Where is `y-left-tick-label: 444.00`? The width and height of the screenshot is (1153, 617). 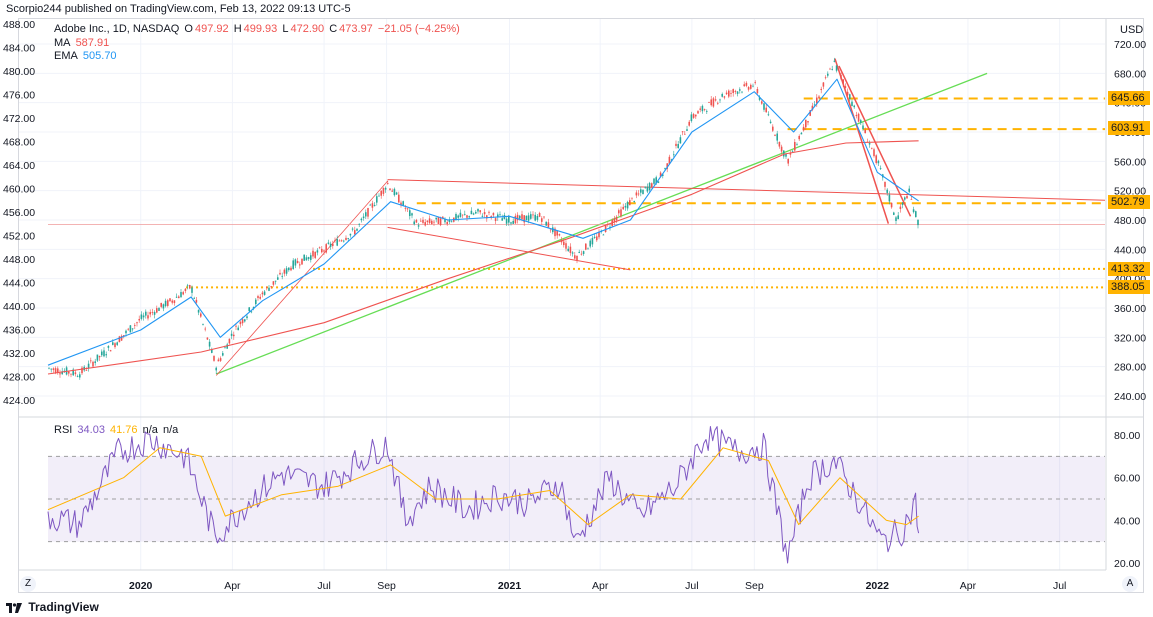 y-left-tick-label: 444.00 is located at coordinates (19, 284).